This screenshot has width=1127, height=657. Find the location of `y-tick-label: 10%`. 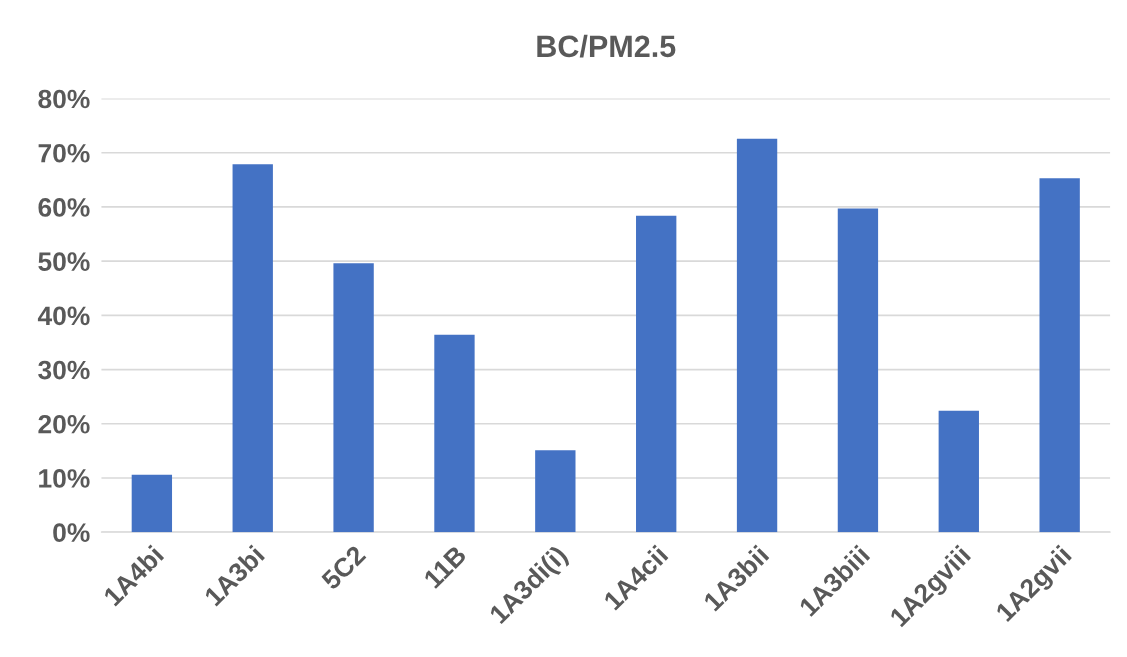

y-tick-label: 10% is located at coordinates (64, 478).